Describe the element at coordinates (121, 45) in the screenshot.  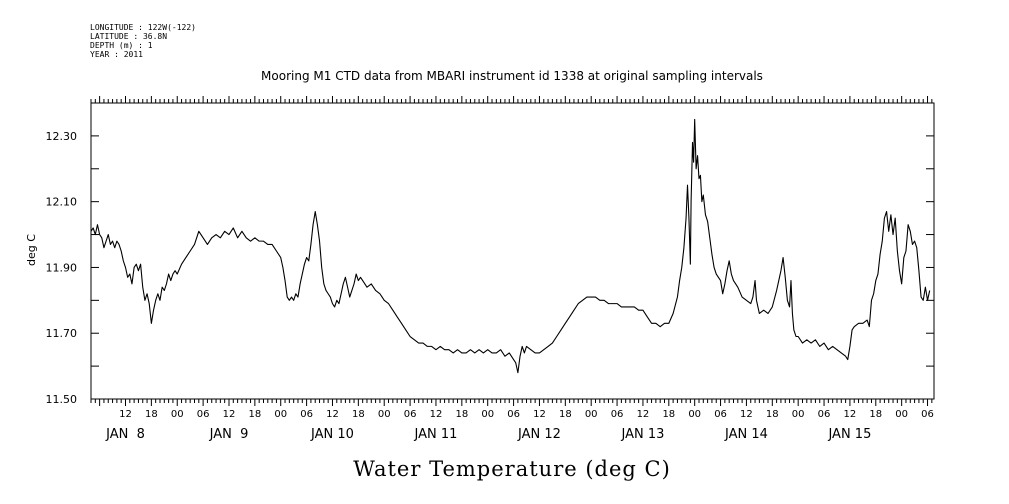
I see `depth-label: DEPTH (m) : 1` at that location.